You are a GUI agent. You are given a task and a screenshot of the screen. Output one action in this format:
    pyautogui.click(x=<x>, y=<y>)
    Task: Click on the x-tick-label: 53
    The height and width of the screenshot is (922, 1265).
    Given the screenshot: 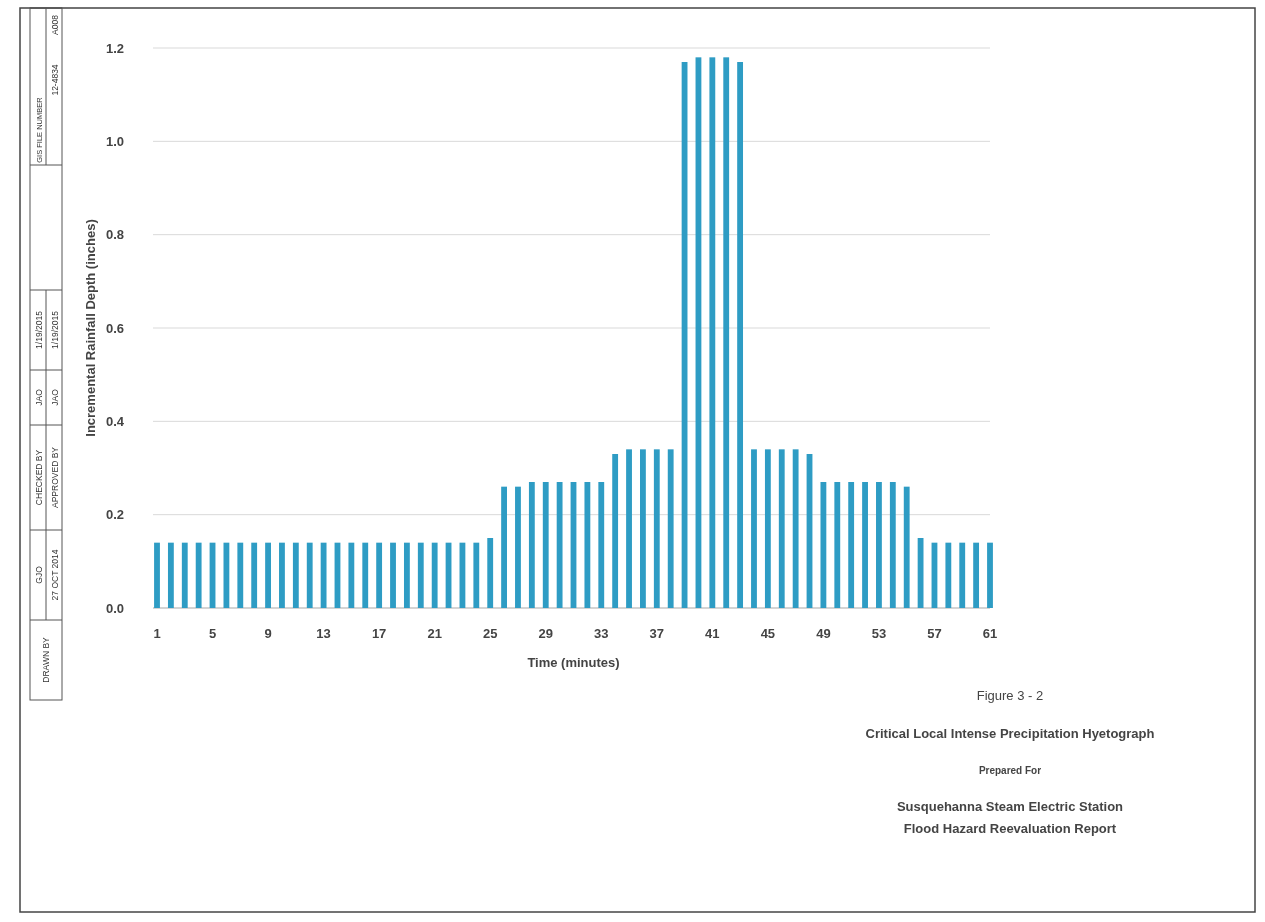 What is the action you would take?
    pyautogui.click(x=879, y=633)
    